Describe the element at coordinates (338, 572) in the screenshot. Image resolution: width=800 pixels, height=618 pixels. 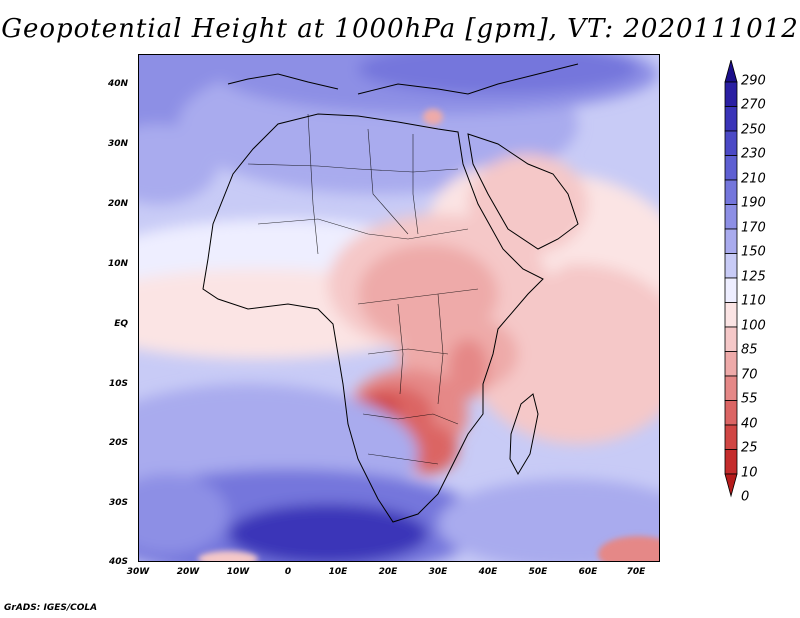
I see `lon-label: 10E` at that location.